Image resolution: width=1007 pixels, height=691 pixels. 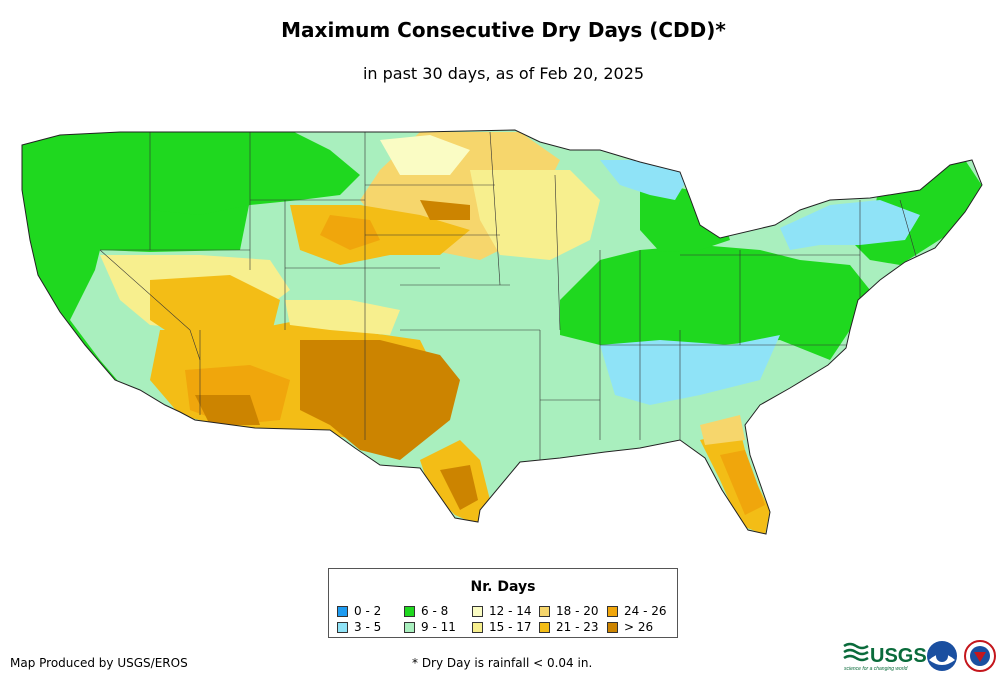 I want to click on legend-item: 6 - 8, so click(x=426, y=611).